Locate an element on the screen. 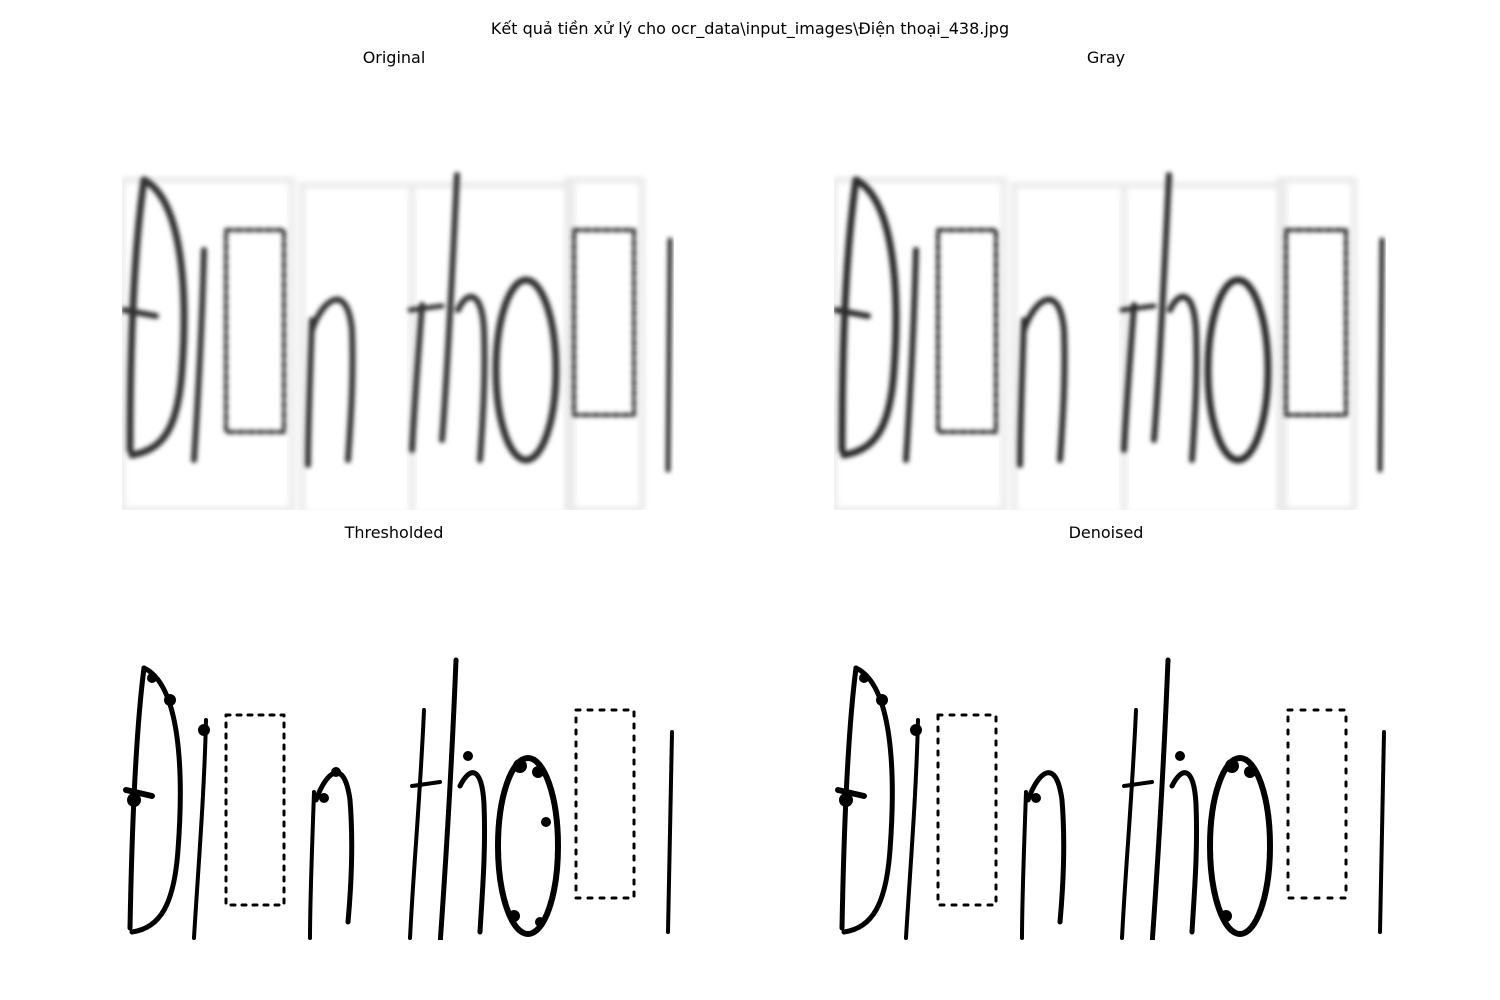 The image size is (1500, 1000). panel-title-denoised: Denoised is located at coordinates (1106, 532).